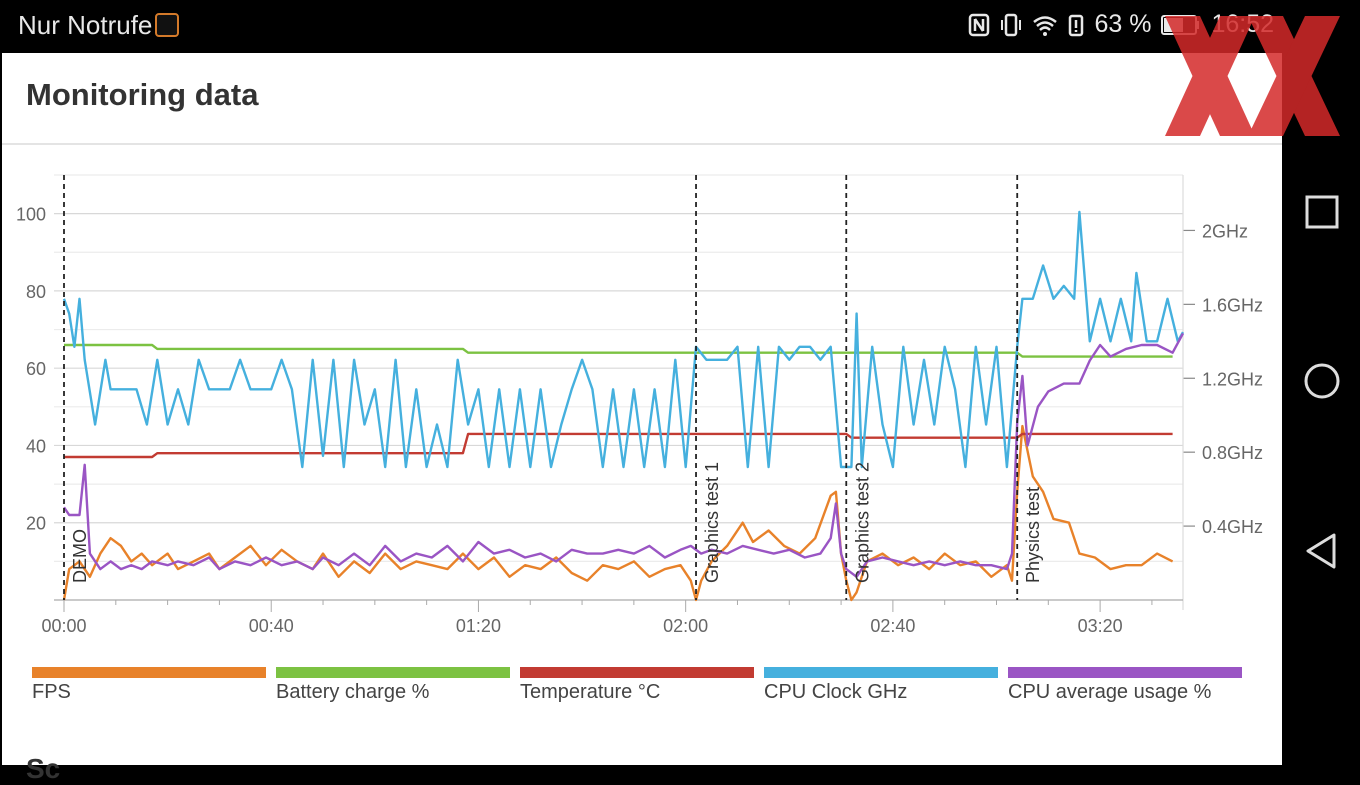 The width and height of the screenshot is (1360, 785). Describe the element at coordinates (36, 446) in the screenshot. I see `y-tick-label: 40` at that location.